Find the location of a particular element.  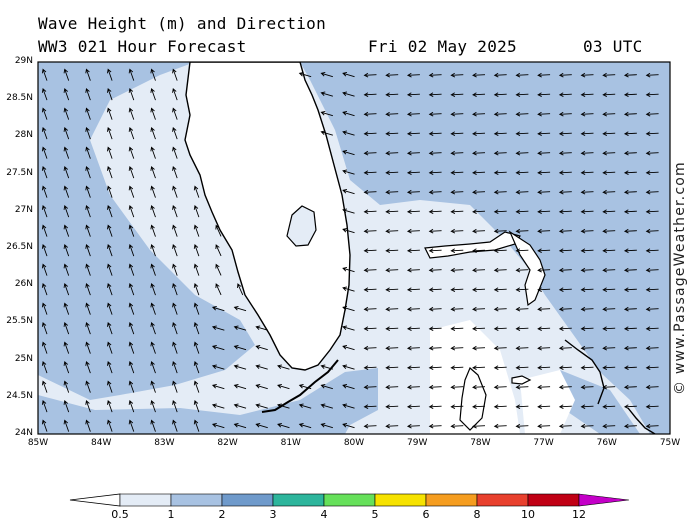

eleuthera-island is located at coordinates (584, 372).